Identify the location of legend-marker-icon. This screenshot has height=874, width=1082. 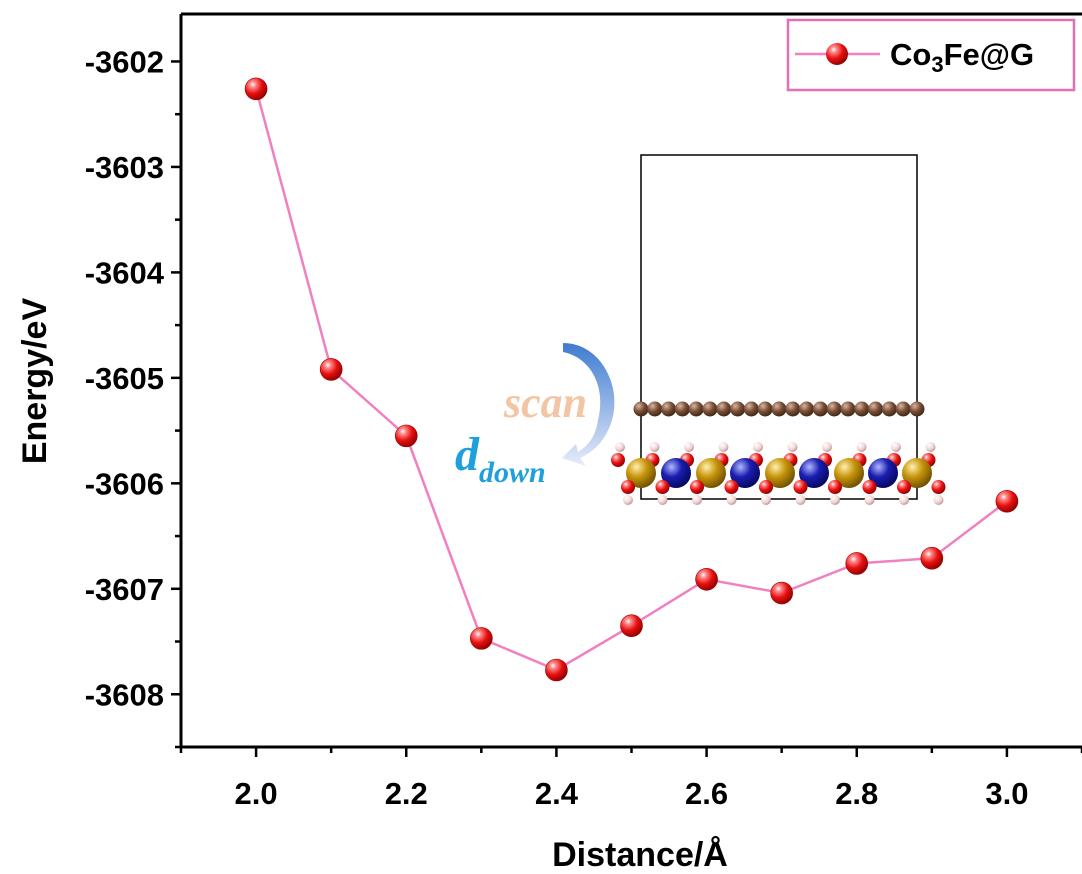
(837, 54).